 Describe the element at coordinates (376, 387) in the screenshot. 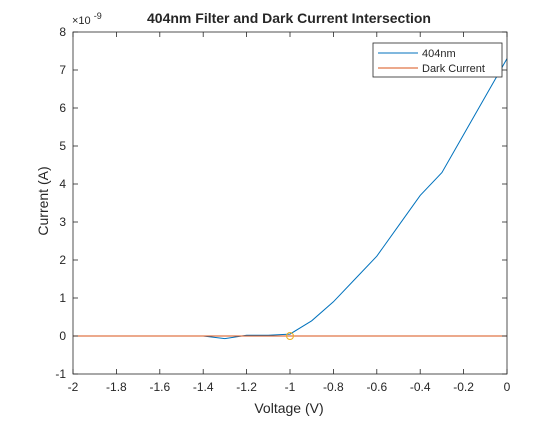

I see `x-tick-label: -0.6` at that location.